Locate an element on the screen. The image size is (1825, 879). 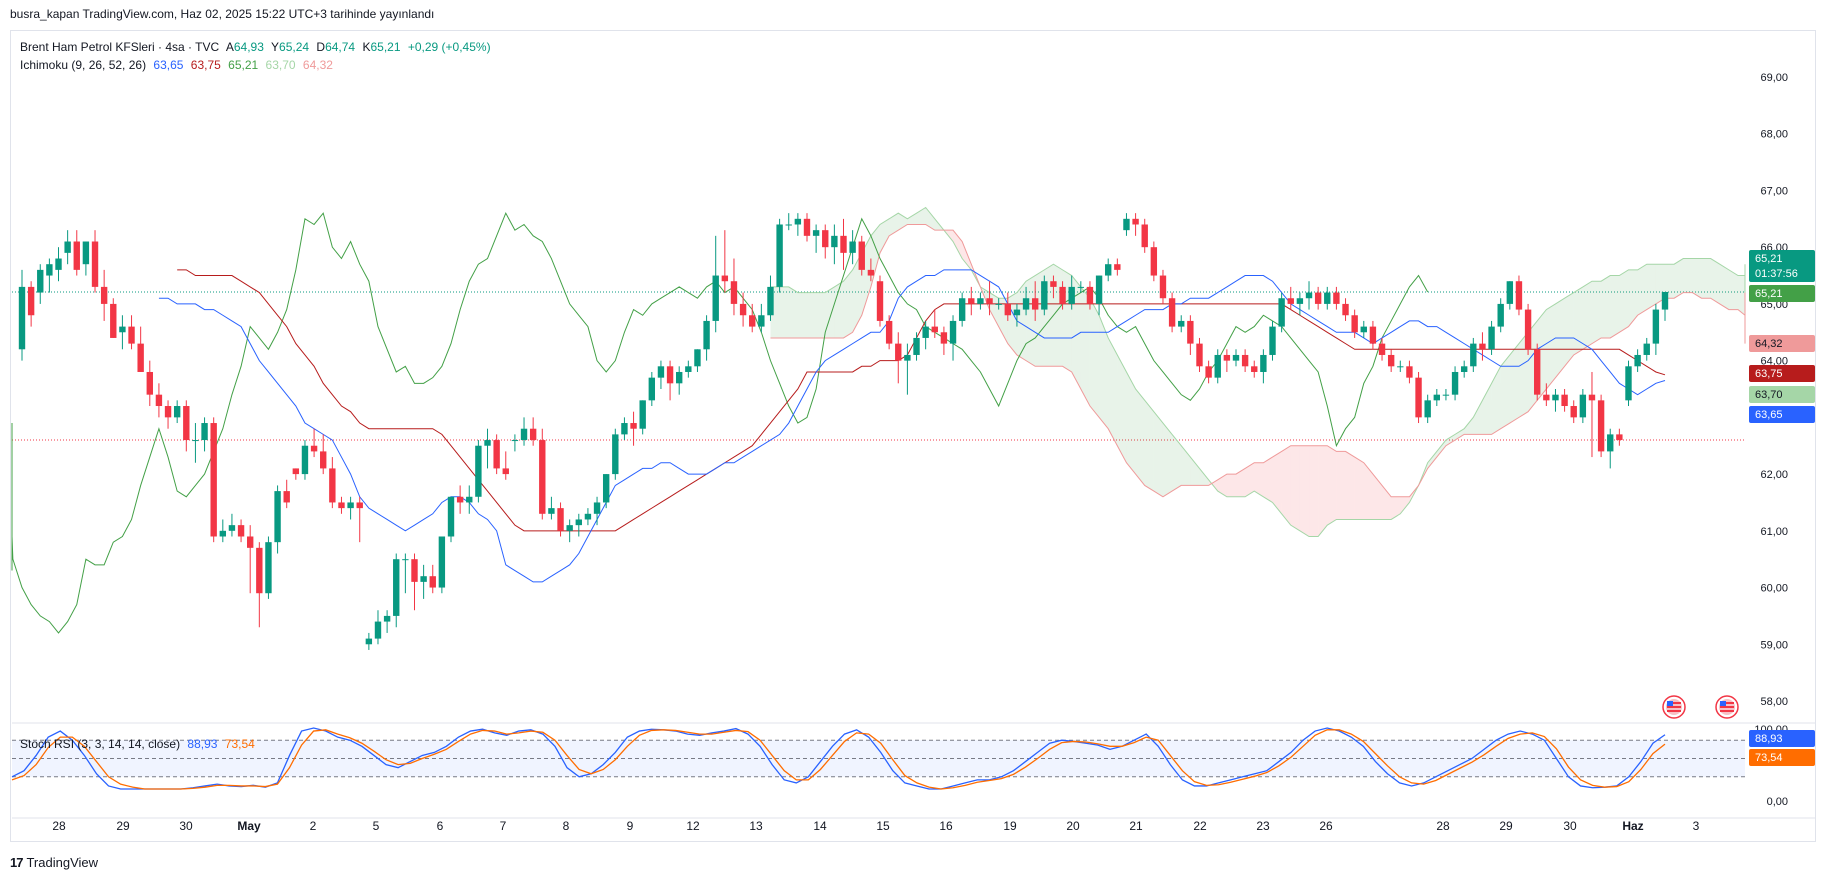
stoch-k-value: 88,93 is located at coordinates (202, 744).